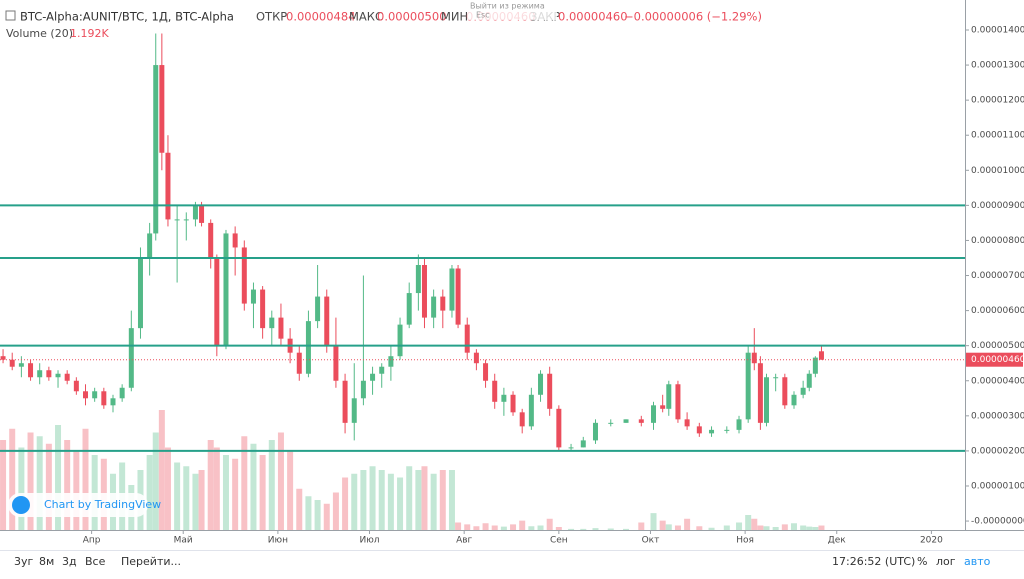 This screenshot has height=579, width=1024. What do you see at coordinates (997, 206) in the screenshot?
I see `y-tick-label: 0.00000900` at bounding box center [997, 206].